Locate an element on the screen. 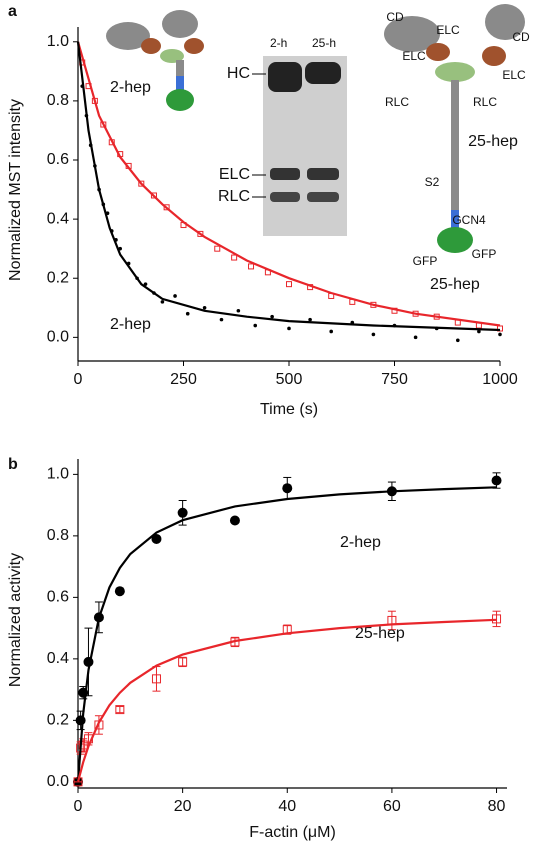 This screenshot has width=541, height=849. x-axis-label: F-actin (μM) is located at coordinates (292, 832).